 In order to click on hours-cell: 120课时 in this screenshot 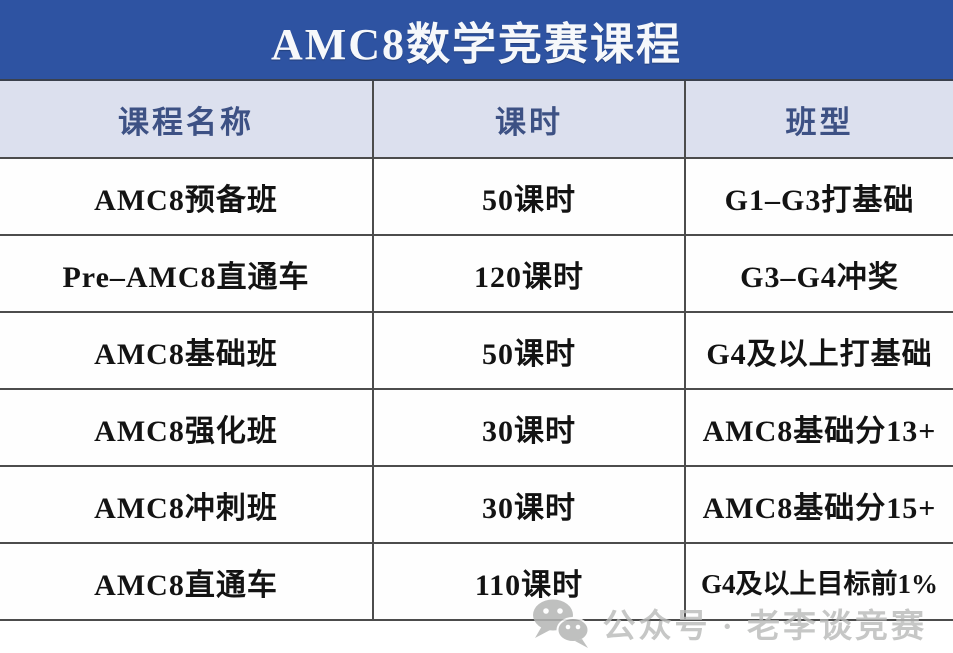, I will do `click(529, 273)`.